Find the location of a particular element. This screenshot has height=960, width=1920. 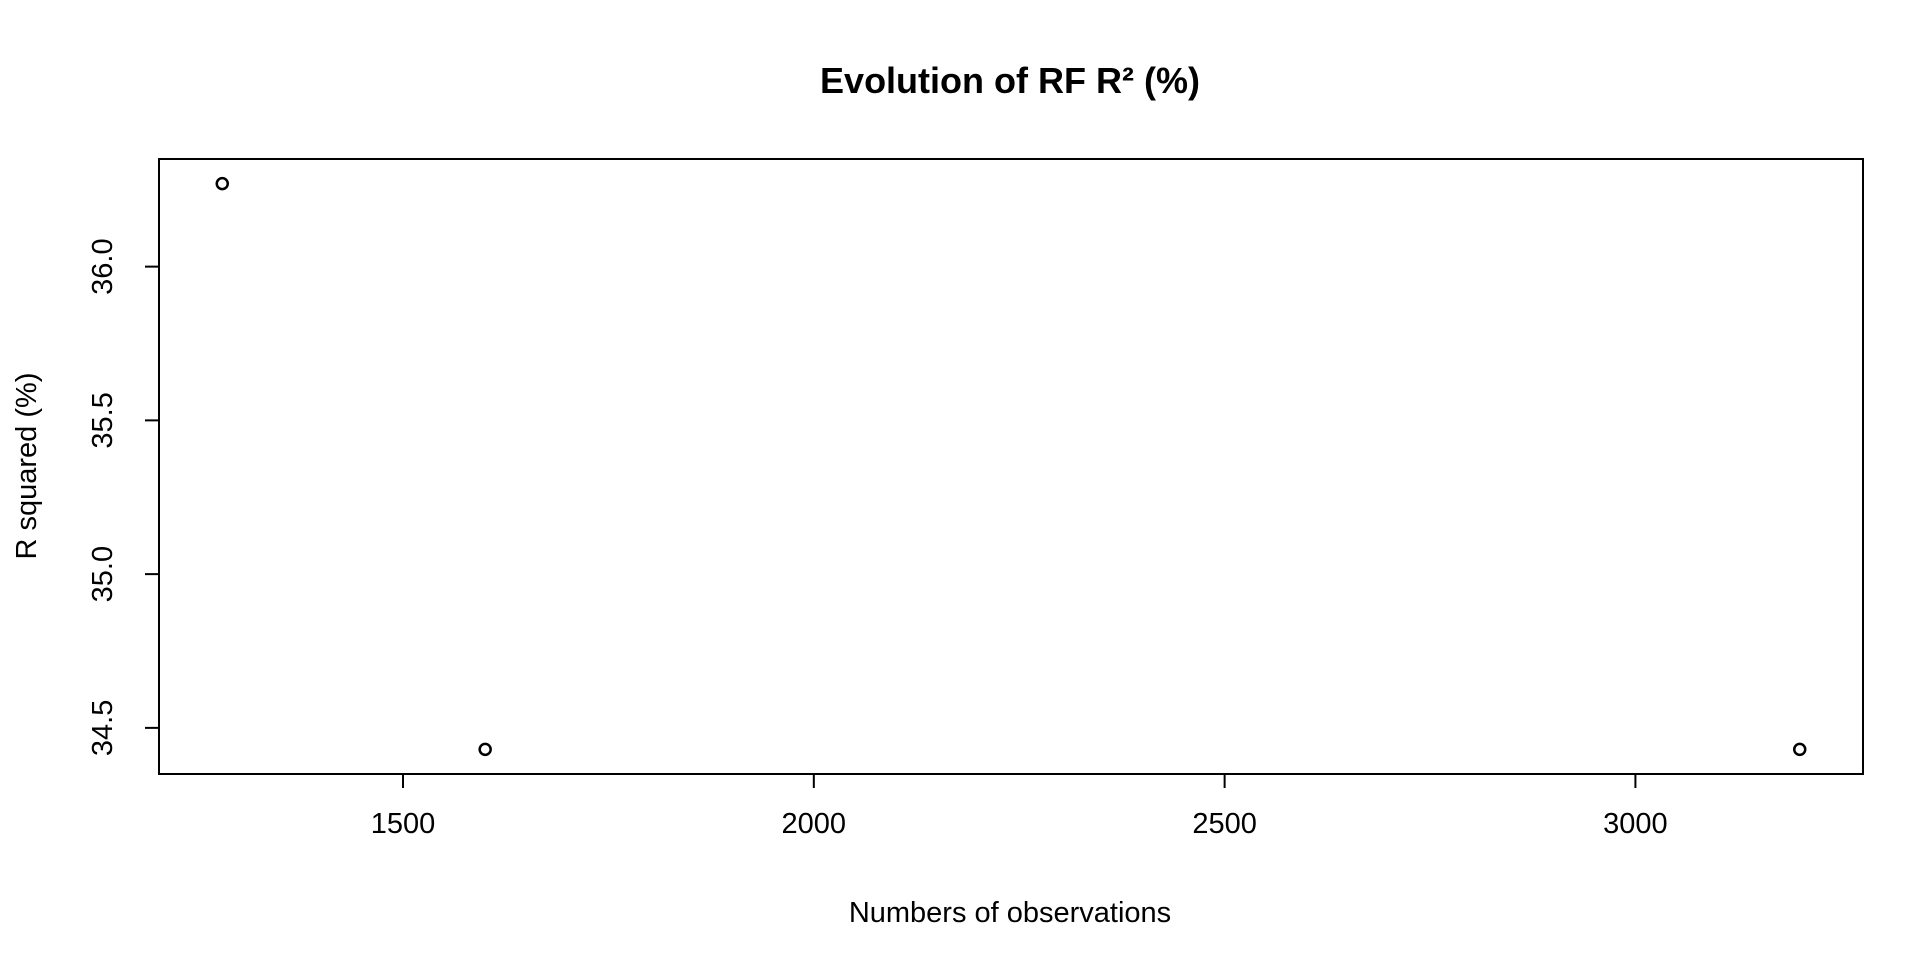

x-axis-label: Numbers of observations is located at coordinates (1010, 913).